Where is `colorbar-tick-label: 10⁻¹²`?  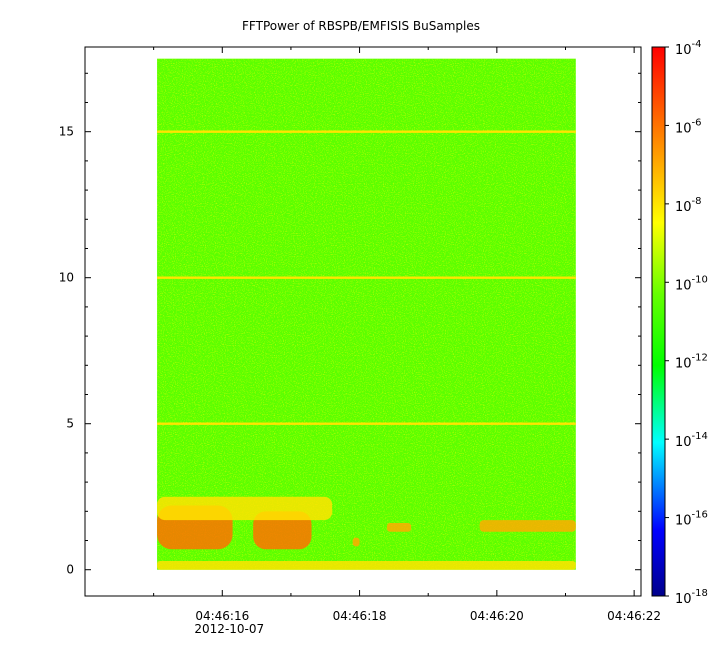
colorbar-tick-label: 10⁻¹² is located at coordinates (691, 362).